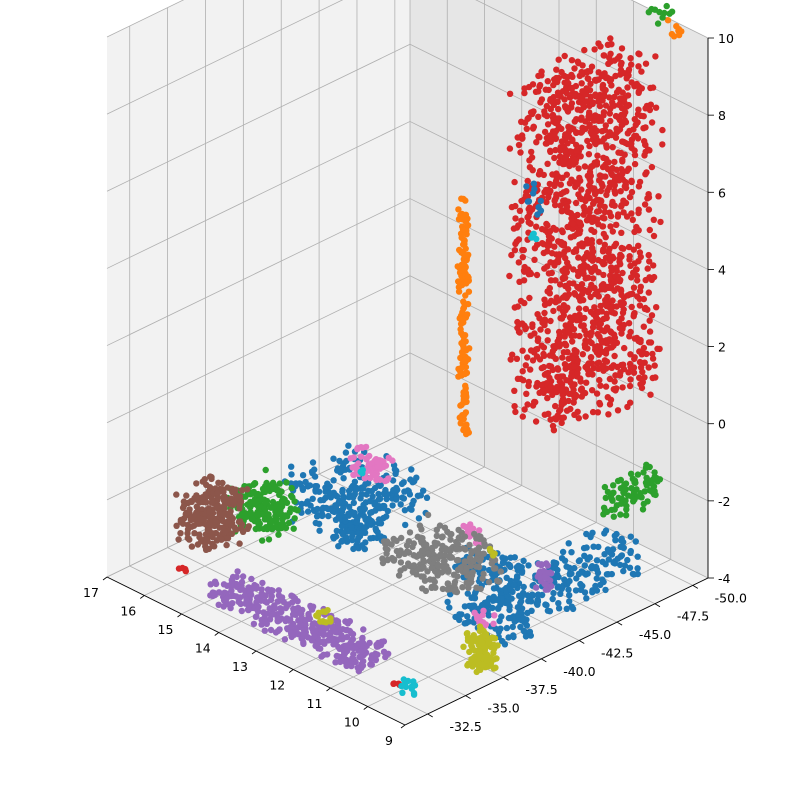  What do you see at coordinates (506, 678) in the screenshot?
I see `y-tick-tick` at bounding box center [506, 678].